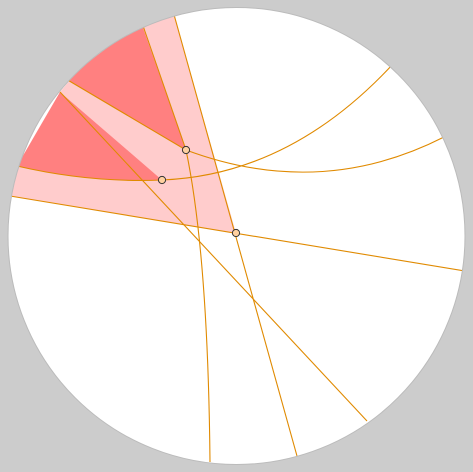 The image size is (473, 472). What do you see at coordinates (162, 180) in the screenshot?
I see `vertex-point-v2` at bounding box center [162, 180].